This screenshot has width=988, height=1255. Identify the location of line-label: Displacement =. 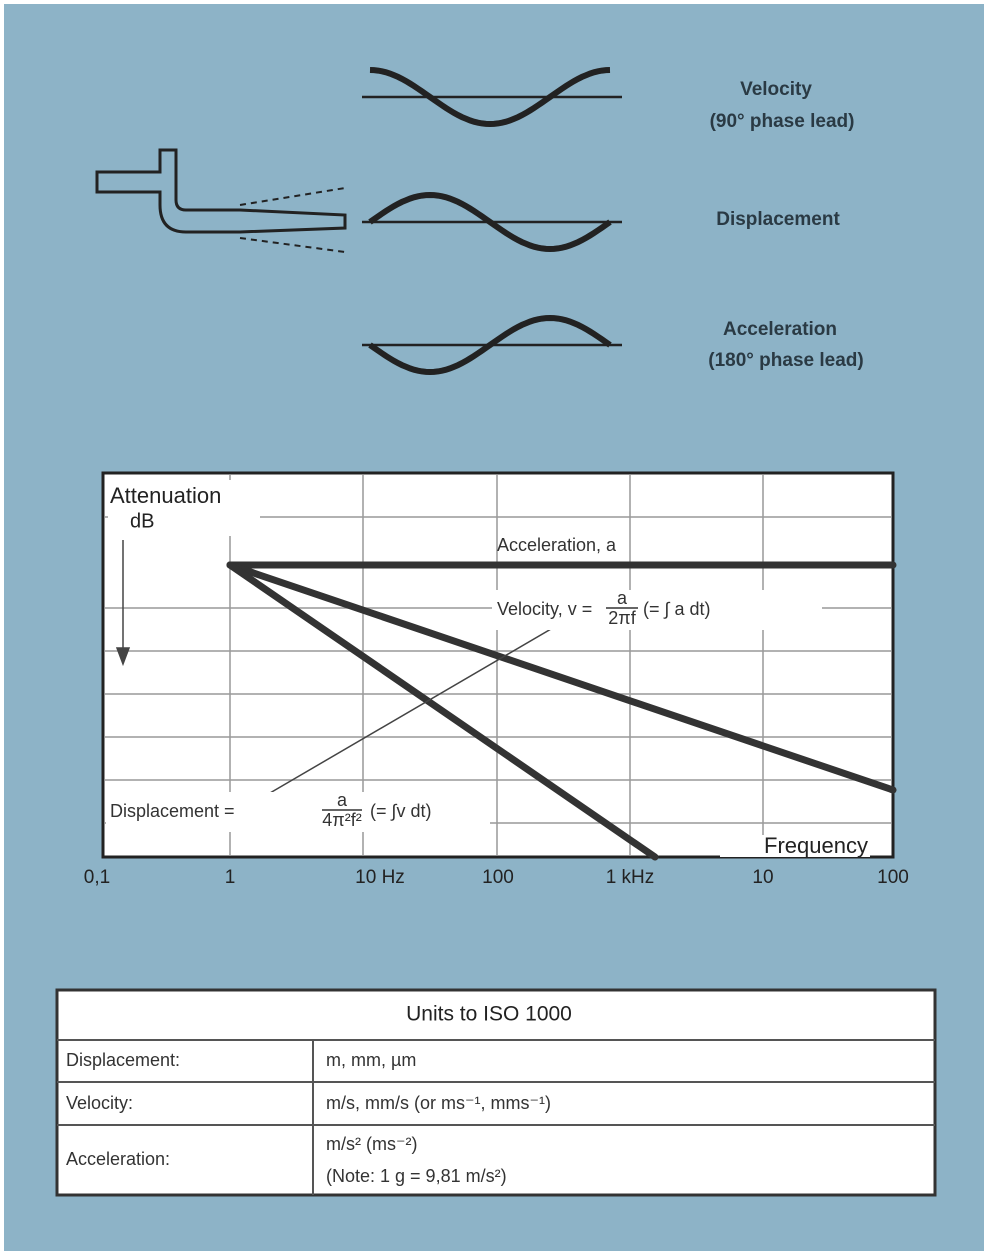
(172, 811).